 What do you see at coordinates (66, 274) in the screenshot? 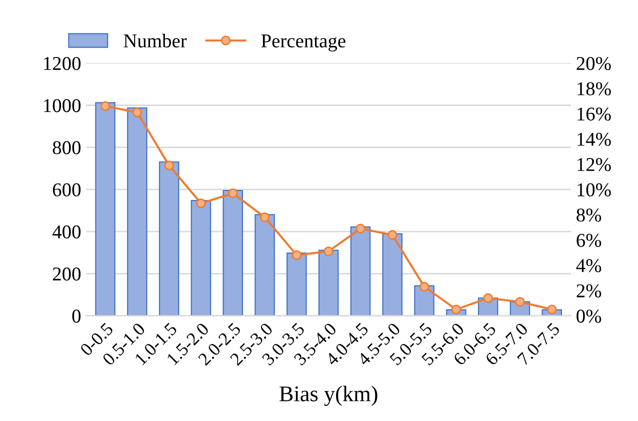
I see `y-tick-label: 200` at bounding box center [66, 274].